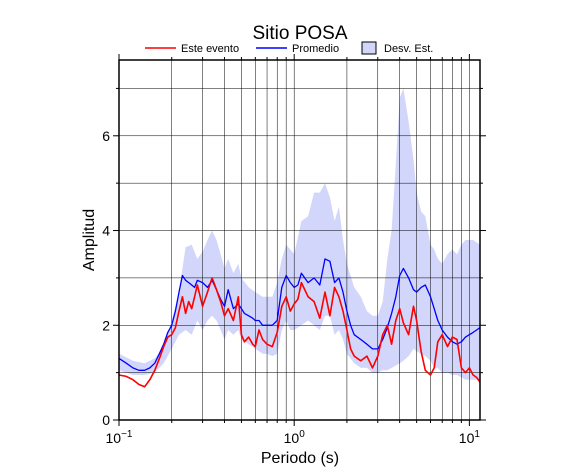 The image size is (586, 475). I want to click on legend-label: Promedio, so click(315, 49).